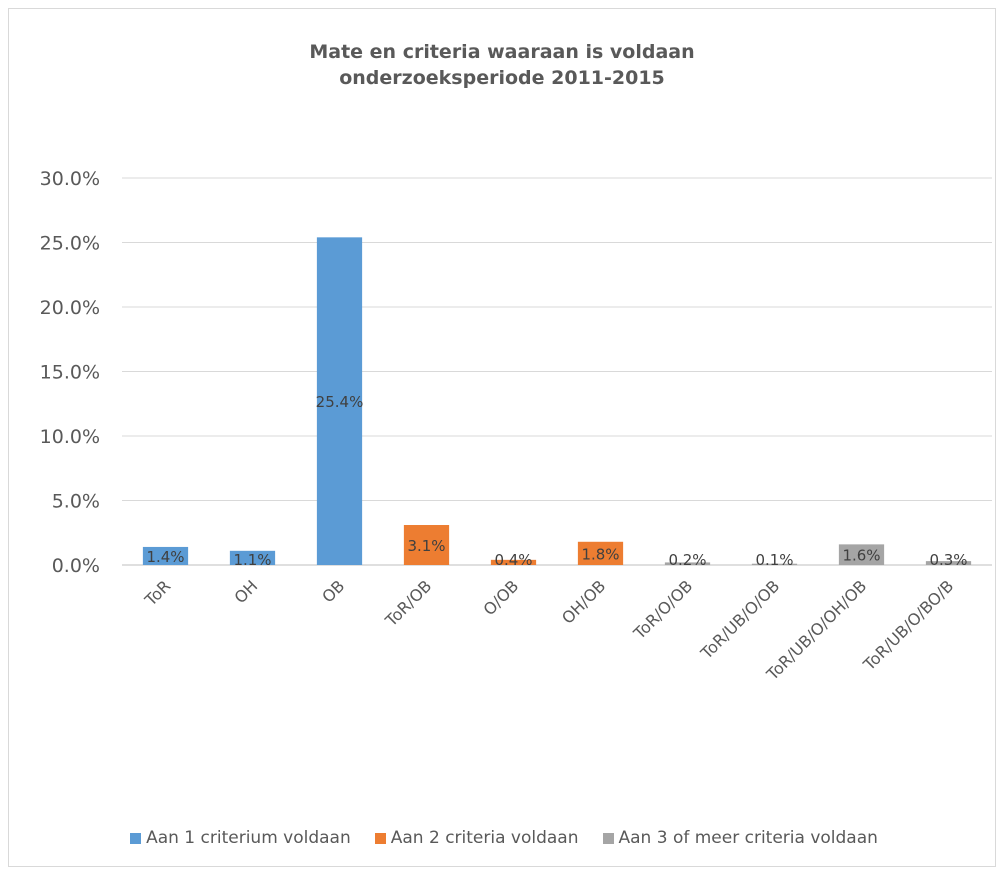 The image size is (1008, 875). What do you see at coordinates (502, 78) in the screenshot?
I see `chart-title-line-2: onderzoeksperiode 2011-2015` at bounding box center [502, 78].